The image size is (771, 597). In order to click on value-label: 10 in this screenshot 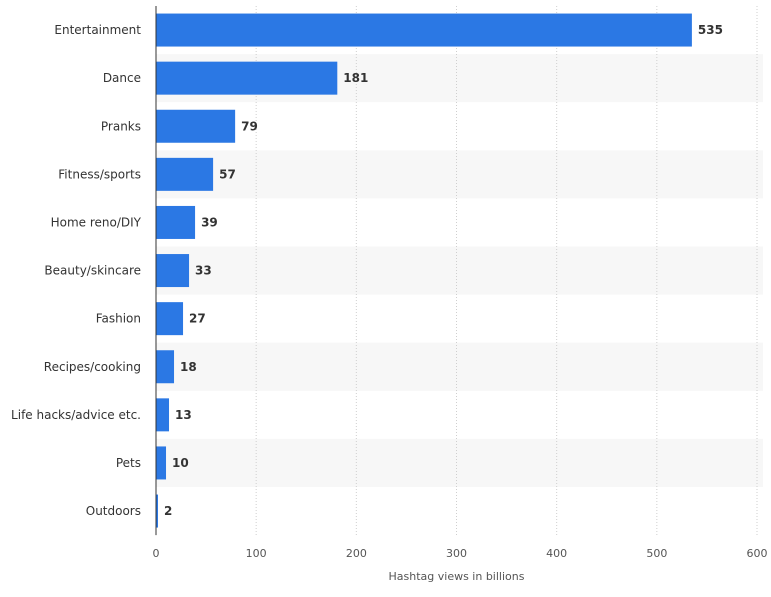, I will do `click(180, 463)`.